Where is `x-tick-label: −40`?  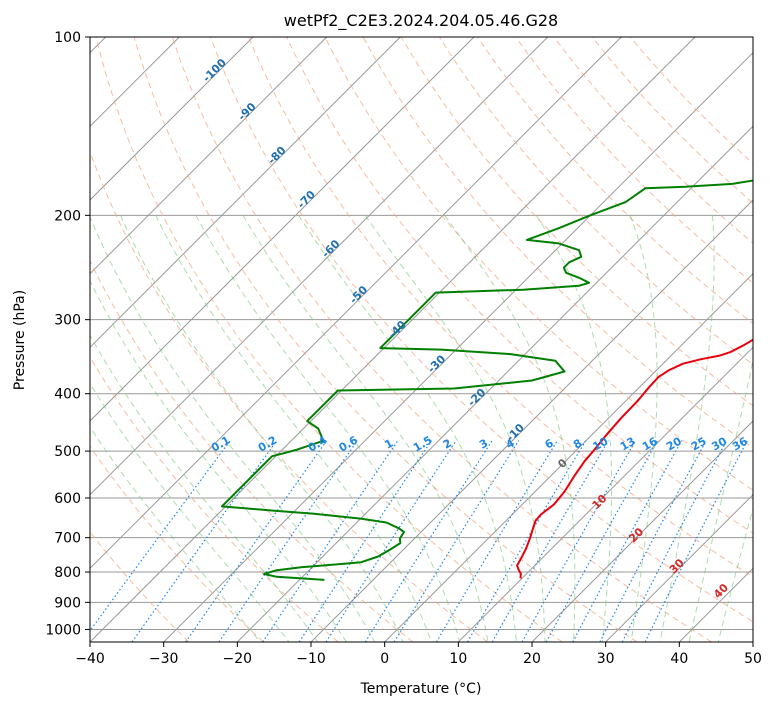
x-tick-label: −40 is located at coordinates (90, 659).